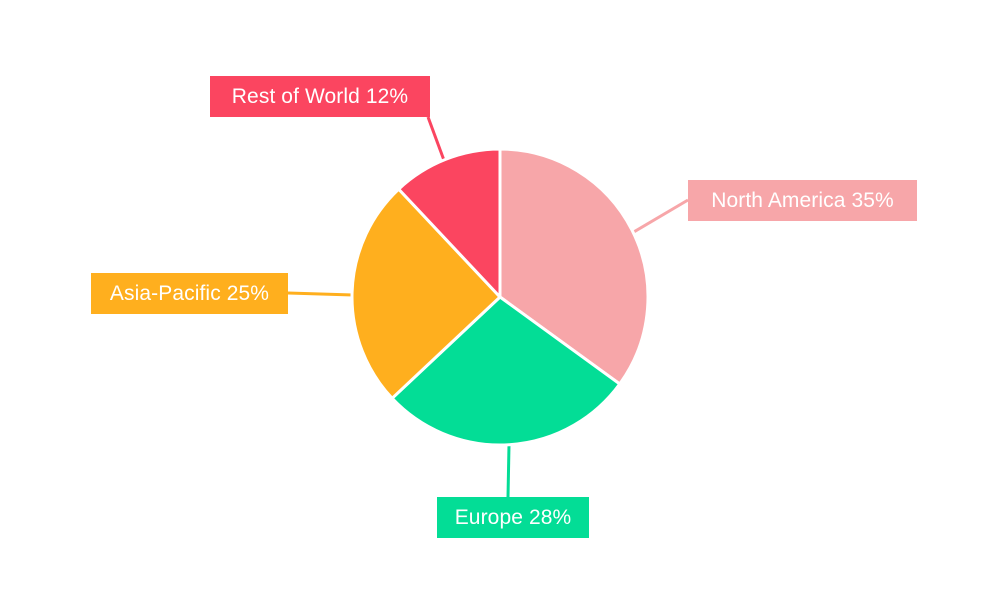 The width and height of the screenshot is (1000, 600). I want to click on pie-slice-asia-pacific, so click(426, 293).